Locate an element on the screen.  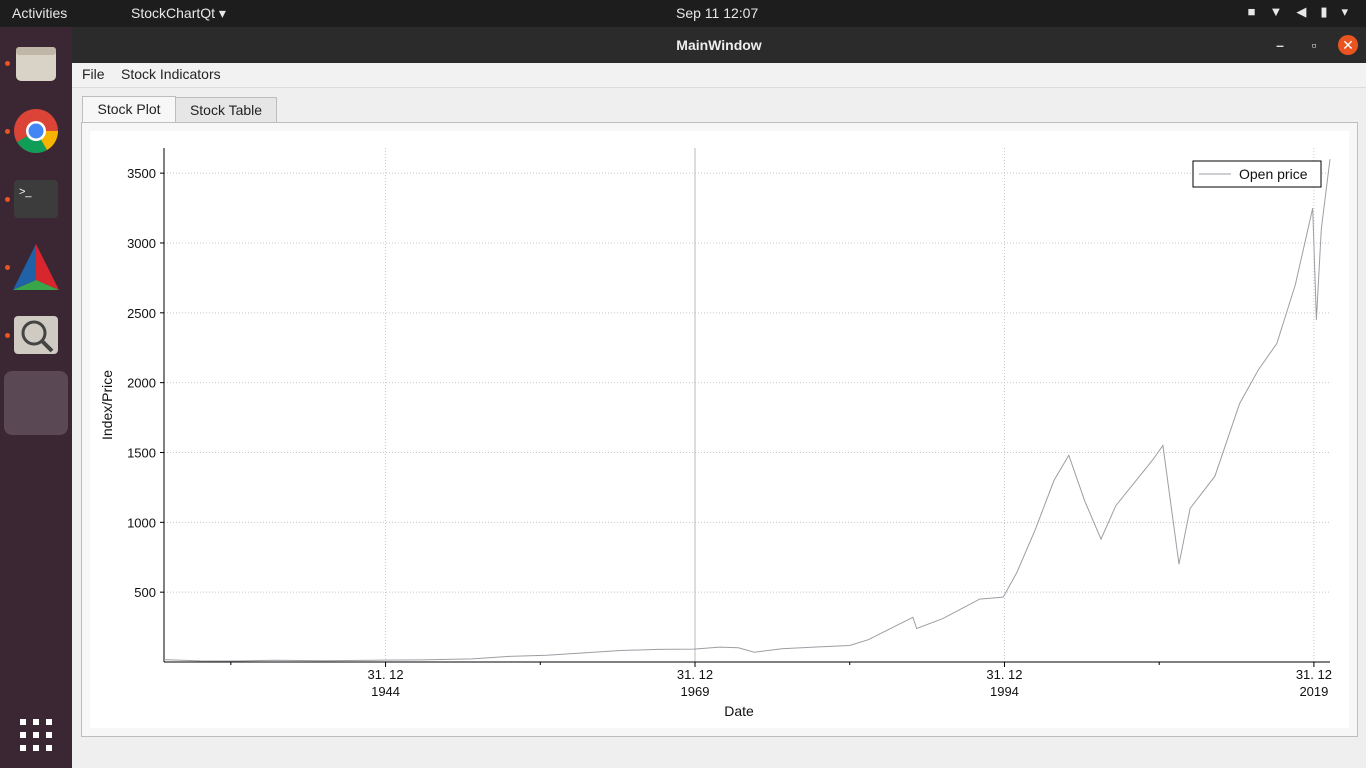
x-tick-label: 2019 is located at coordinates (1313, 691).